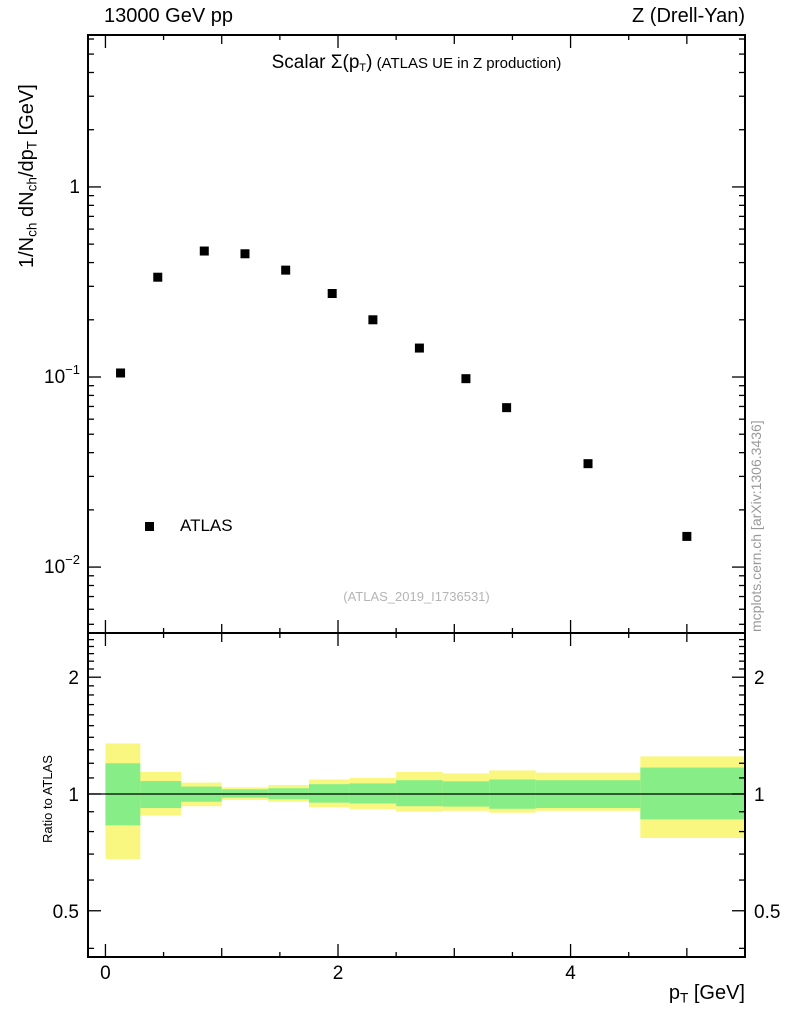 The width and height of the screenshot is (786, 1024). Describe the element at coordinates (105, 973) in the screenshot. I see `tick-label: 0` at that location.